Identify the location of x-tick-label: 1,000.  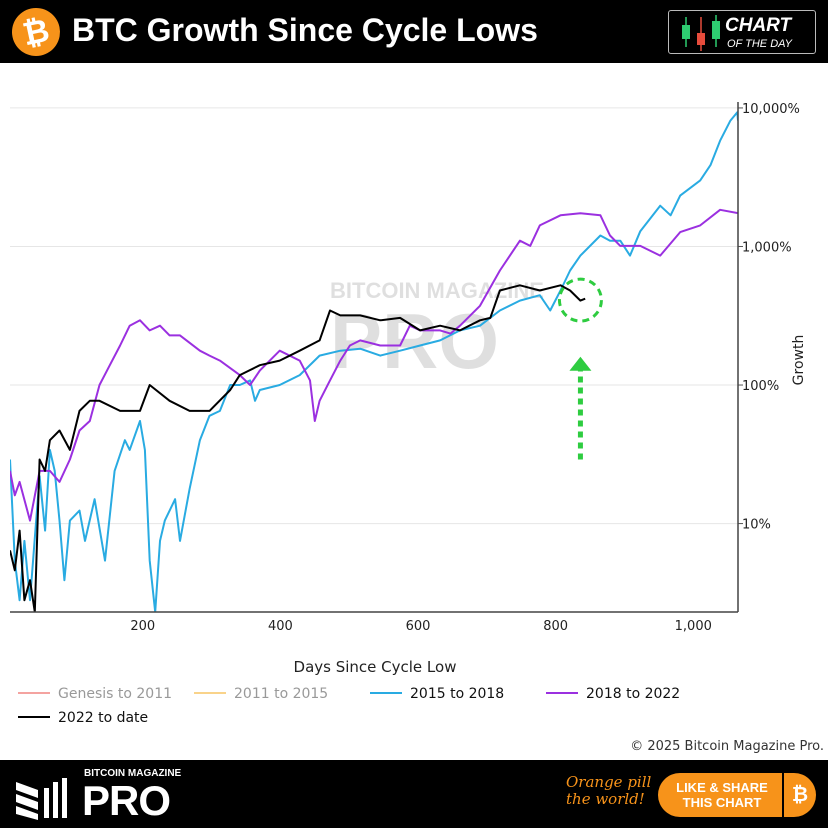
(693, 626).